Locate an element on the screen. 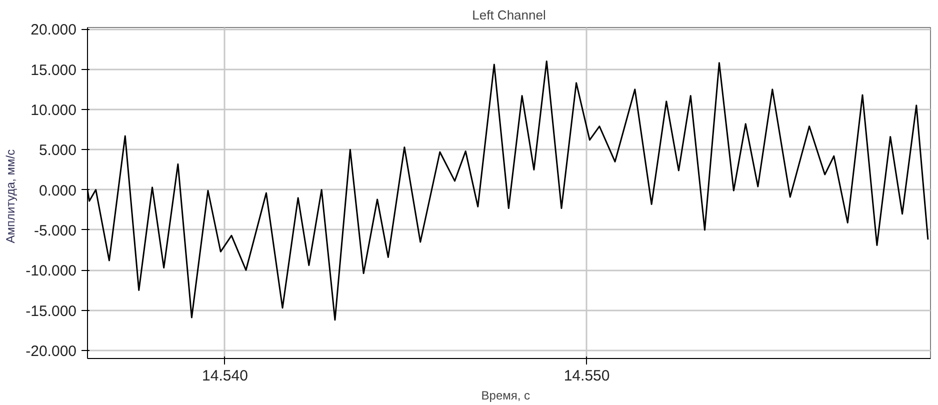  y-tick-label: -20.000 is located at coordinates (51, 351).